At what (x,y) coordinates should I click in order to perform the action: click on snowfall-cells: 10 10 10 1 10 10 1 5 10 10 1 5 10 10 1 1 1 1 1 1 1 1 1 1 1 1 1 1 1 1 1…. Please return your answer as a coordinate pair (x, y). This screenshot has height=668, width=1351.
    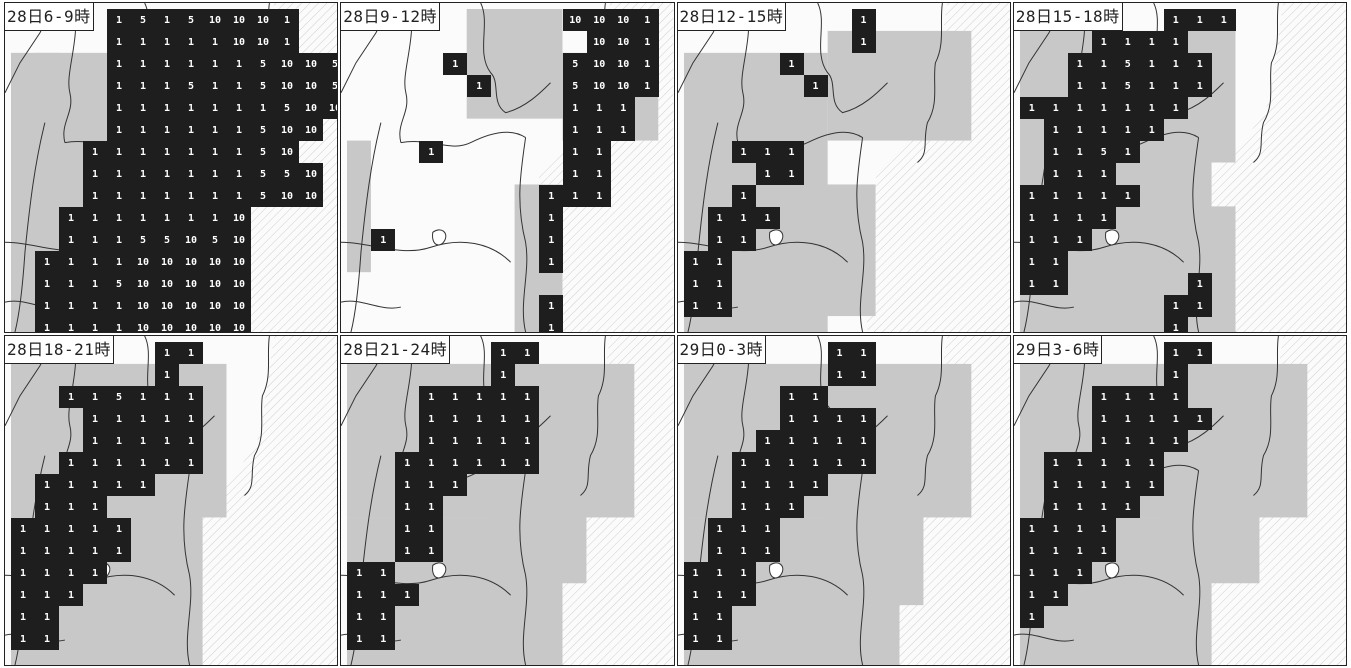
    Looking at the image, I should click on (507, 167).